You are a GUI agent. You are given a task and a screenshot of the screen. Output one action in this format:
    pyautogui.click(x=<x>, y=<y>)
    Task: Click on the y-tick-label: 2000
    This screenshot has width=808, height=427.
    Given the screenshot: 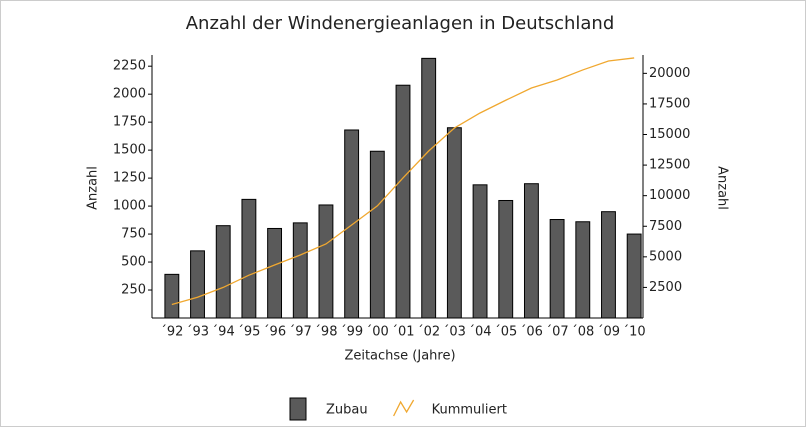 What is the action you would take?
    pyautogui.click(x=129, y=94)
    